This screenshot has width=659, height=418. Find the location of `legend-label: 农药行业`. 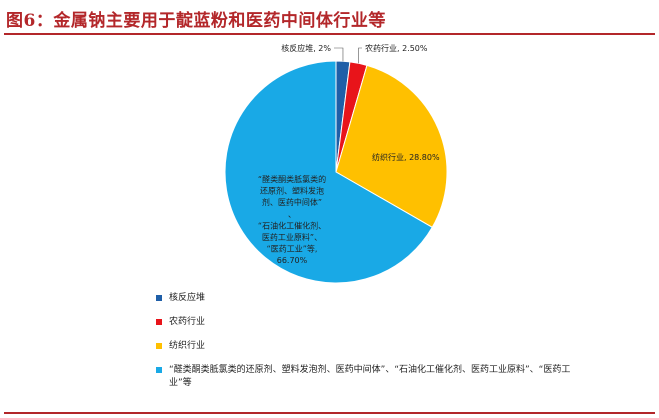

legend-label: 农药行业 is located at coordinates (187, 322).